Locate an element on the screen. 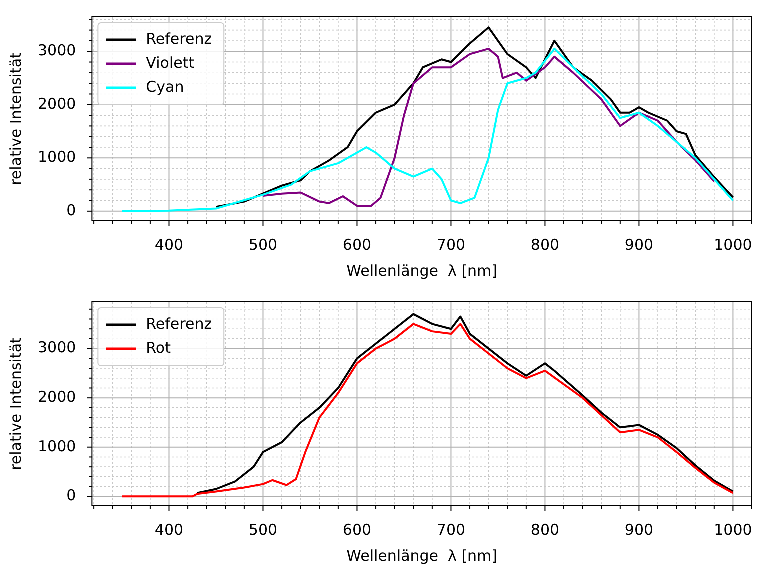  legend-label: Cyan is located at coordinates (165, 87).